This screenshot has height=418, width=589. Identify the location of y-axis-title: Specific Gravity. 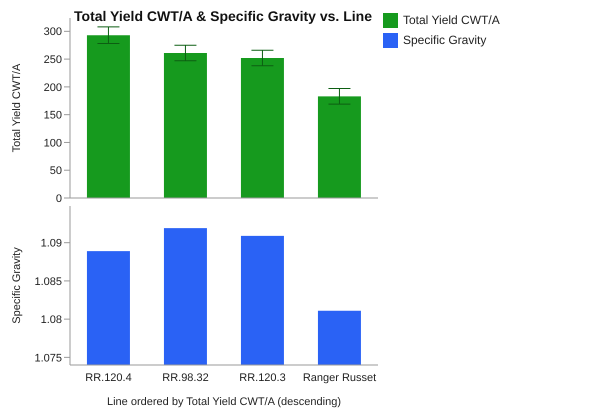
(16, 285).